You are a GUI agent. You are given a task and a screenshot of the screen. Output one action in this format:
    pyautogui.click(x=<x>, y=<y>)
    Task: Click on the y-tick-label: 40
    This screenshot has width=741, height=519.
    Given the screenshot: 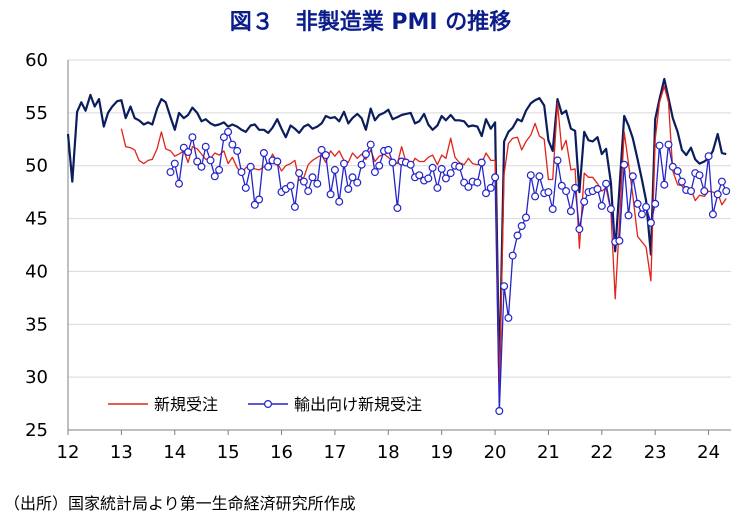 What is the action you would take?
    pyautogui.click(x=36, y=271)
    